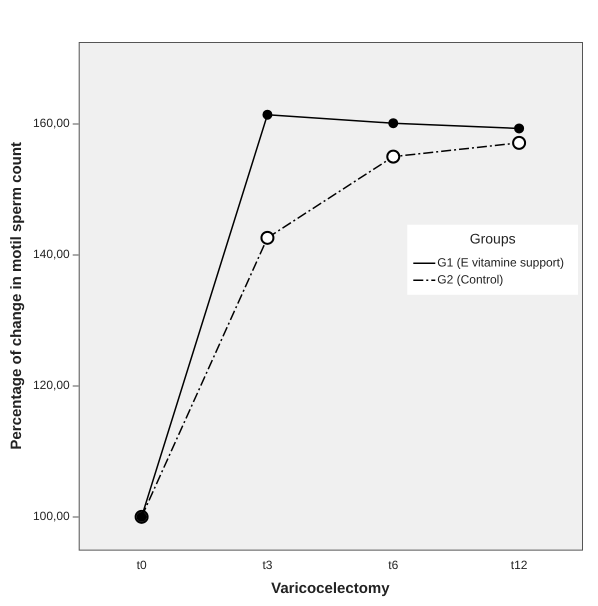 The height and width of the screenshot is (606, 598). What do you see at coordinates (51, 123) in the screenshot?
I see `y-tick-label: 160,00` at bounding box center [51, 123].